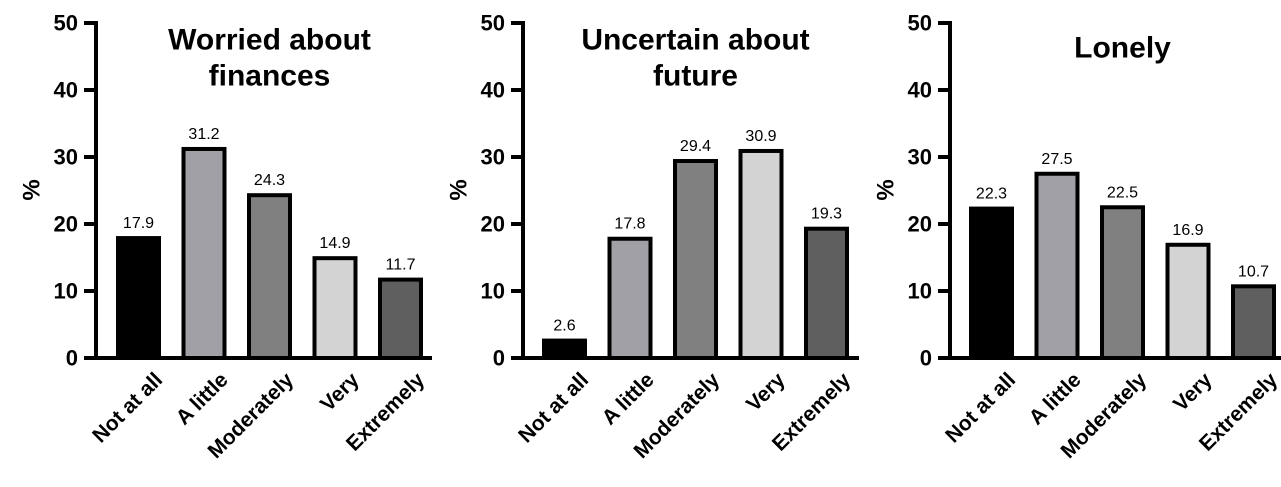 Image resolution: width=1281 pixels, height=487 pixels. I want to click on data-label: 17.9, so click(138, 223).